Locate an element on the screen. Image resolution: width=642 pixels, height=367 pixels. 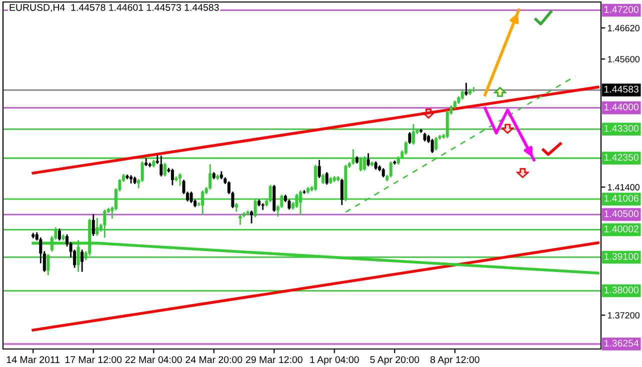
x-tick-label: 24 Mar 20:00 is located at coordinates (214, 360).